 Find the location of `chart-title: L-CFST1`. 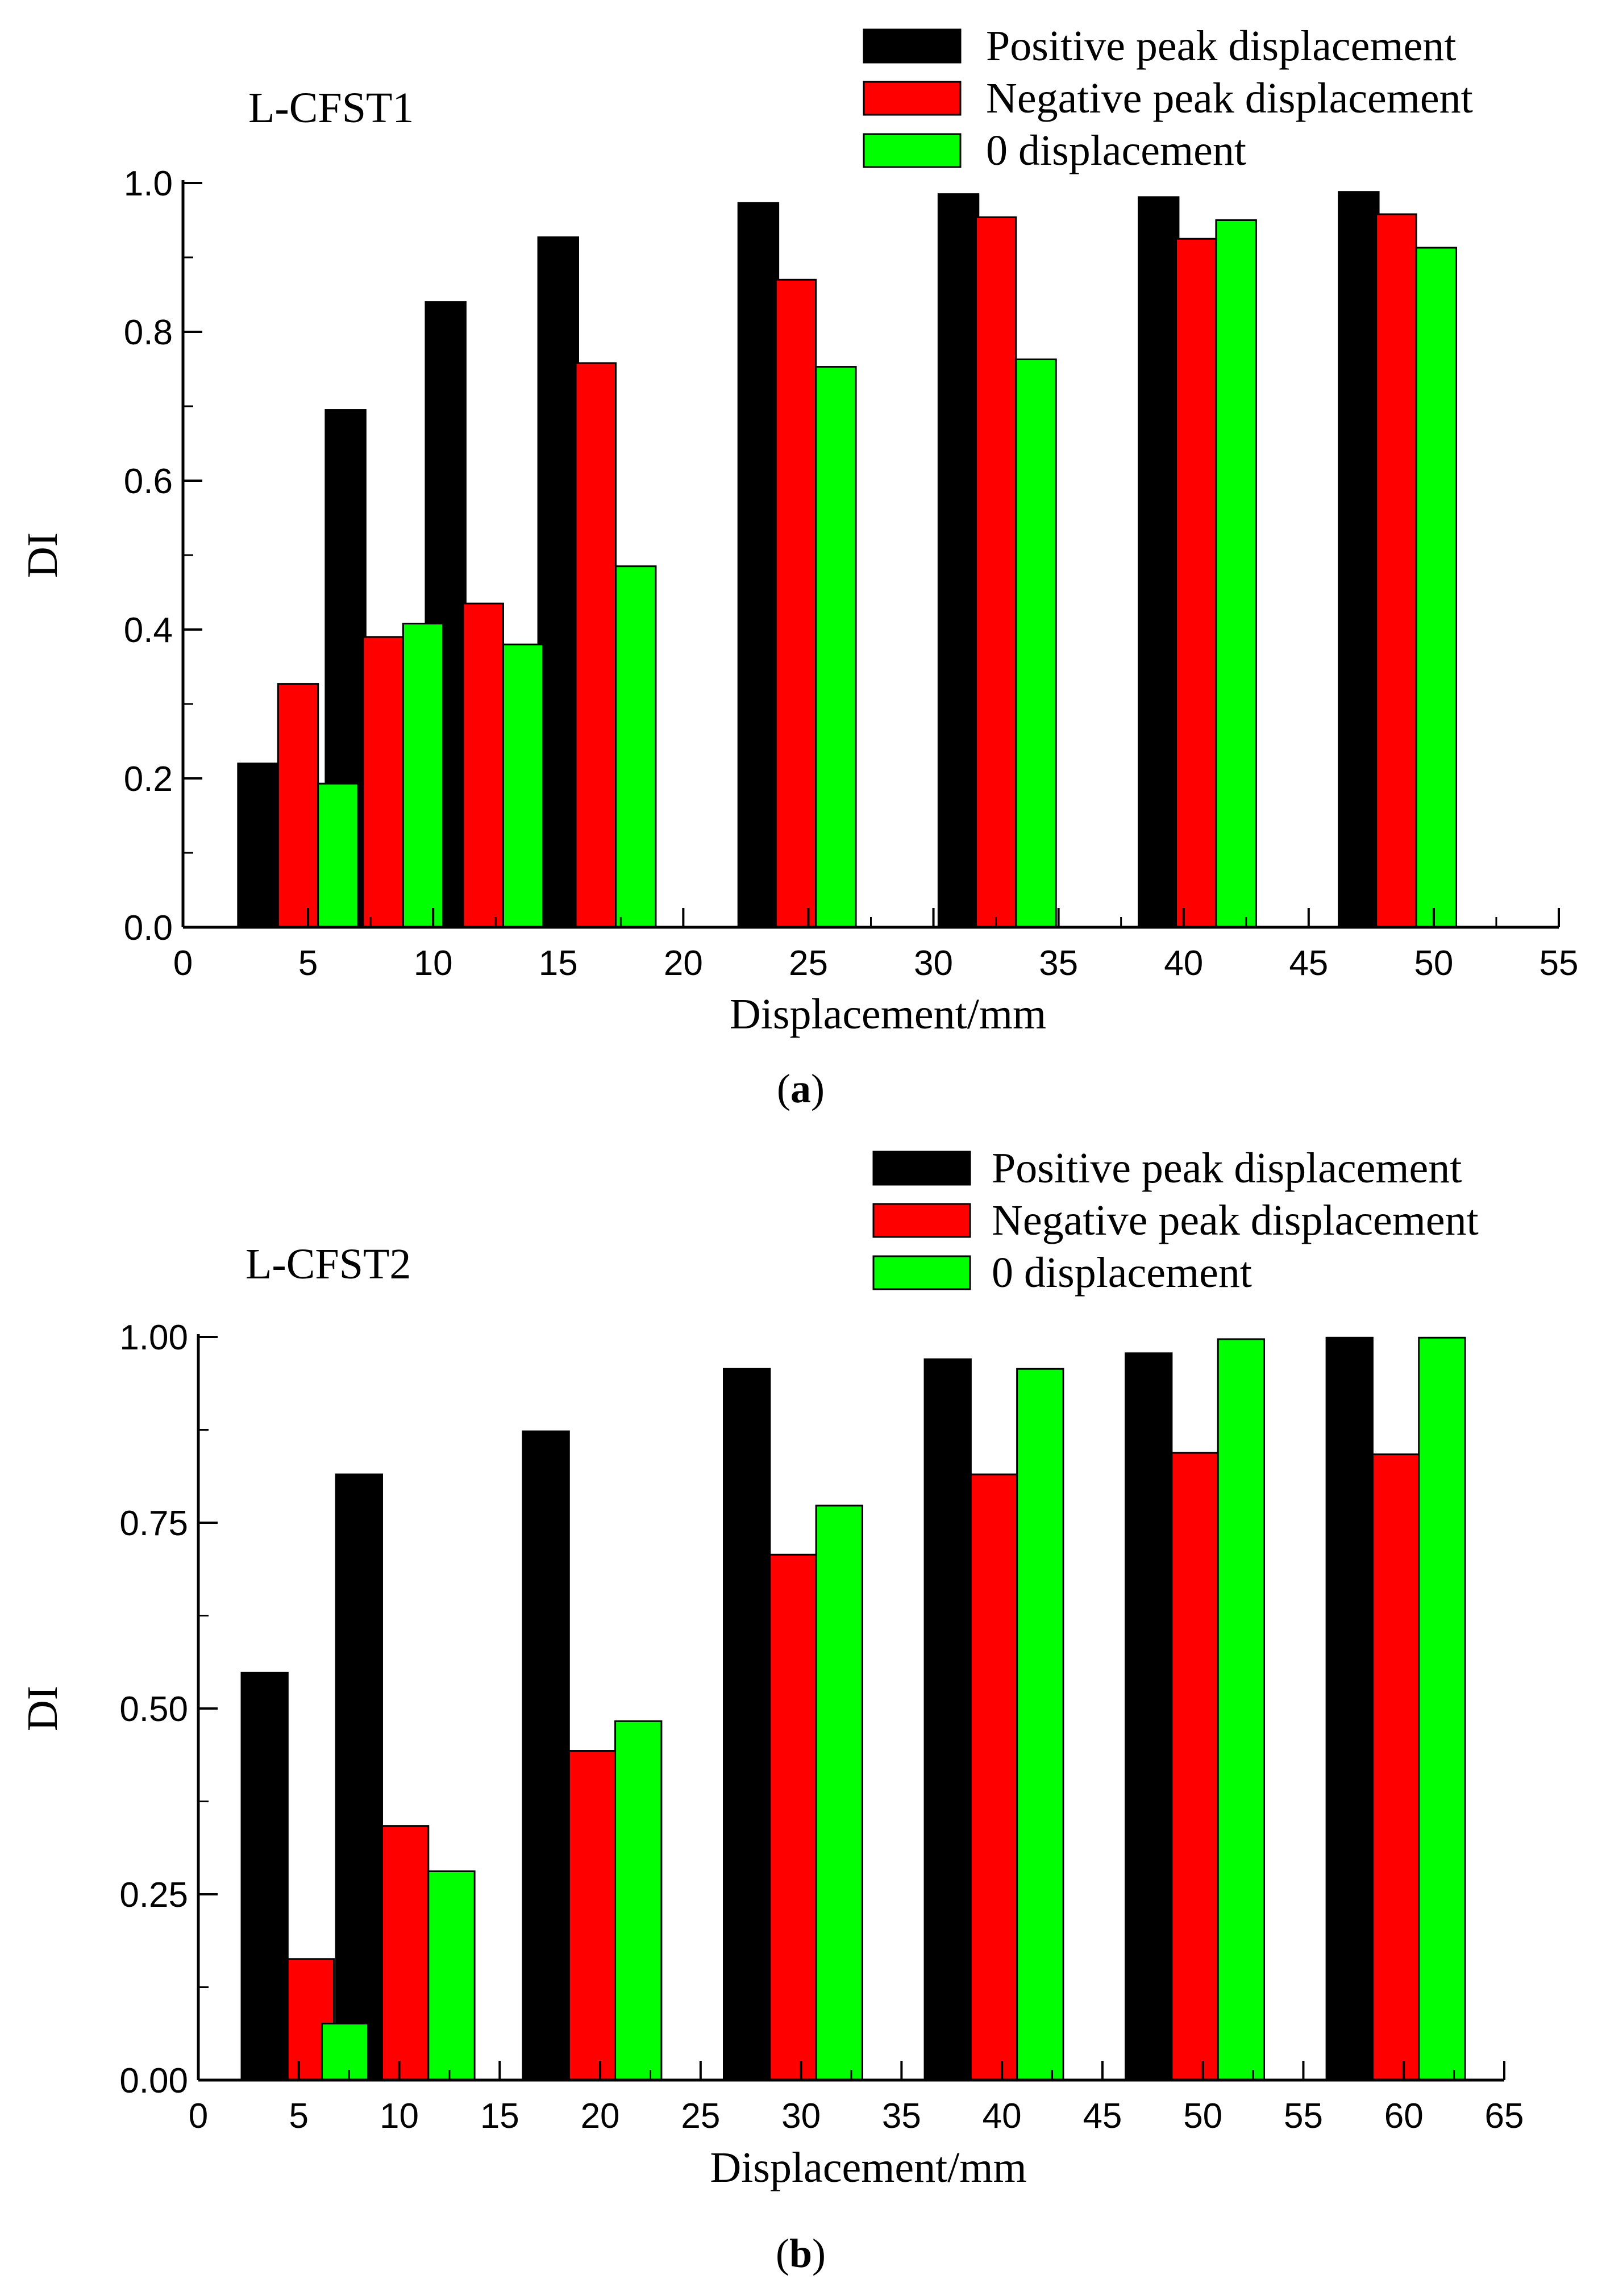

chart-title: L-CFST1 is located at coordinates (331, 108).